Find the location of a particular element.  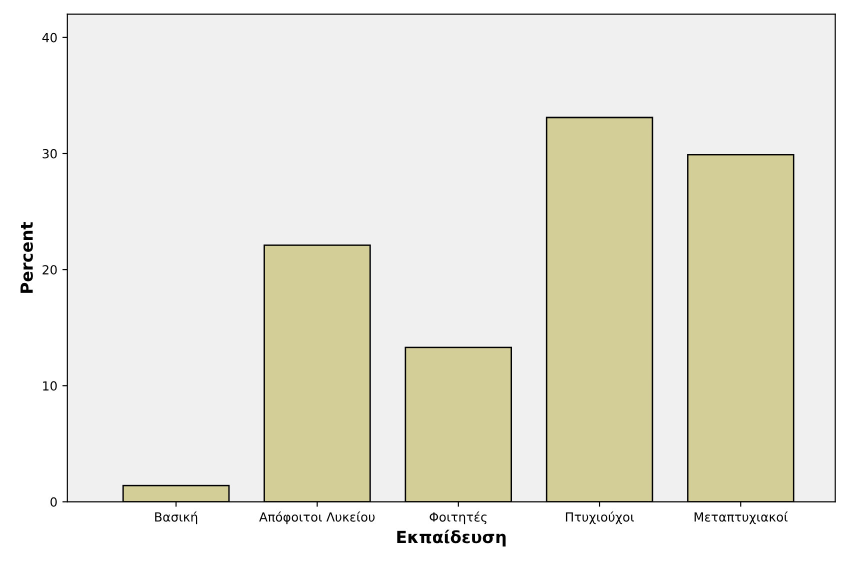

y-tick-label: 20 is located at coordinates (49, 270).